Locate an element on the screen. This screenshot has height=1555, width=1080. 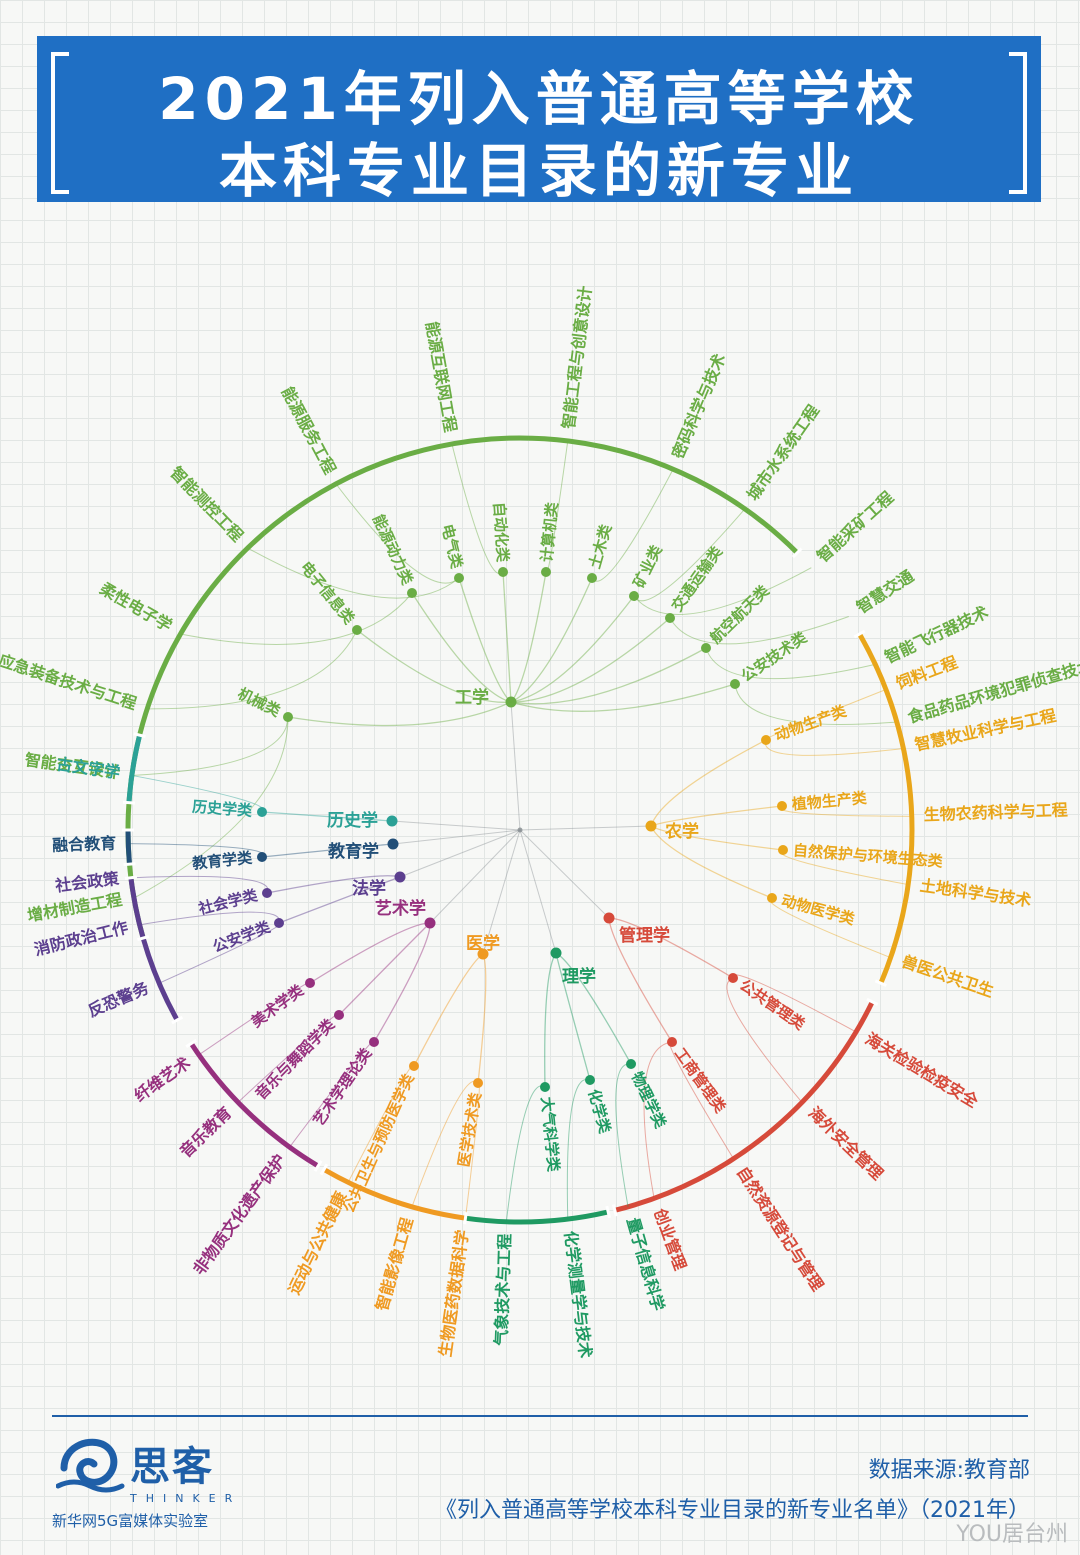
category-label: 动物生产类 is located at coordinates (811, 723).